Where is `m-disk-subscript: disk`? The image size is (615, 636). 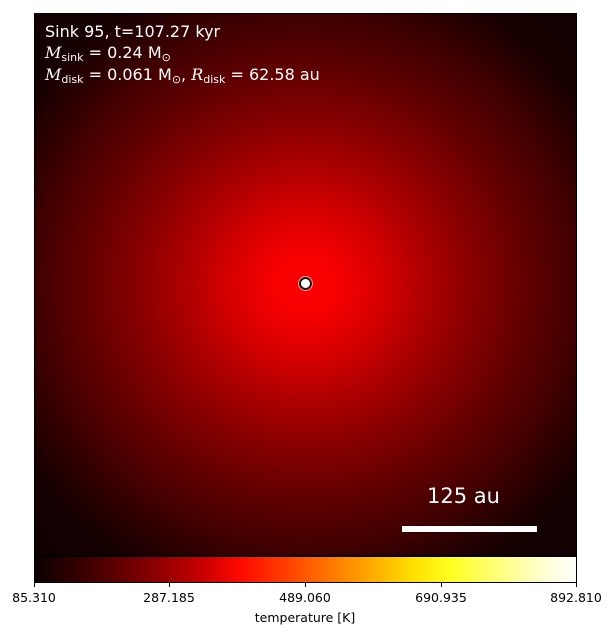
m-disk-subscript: disk is located at coordinates (72, 79).